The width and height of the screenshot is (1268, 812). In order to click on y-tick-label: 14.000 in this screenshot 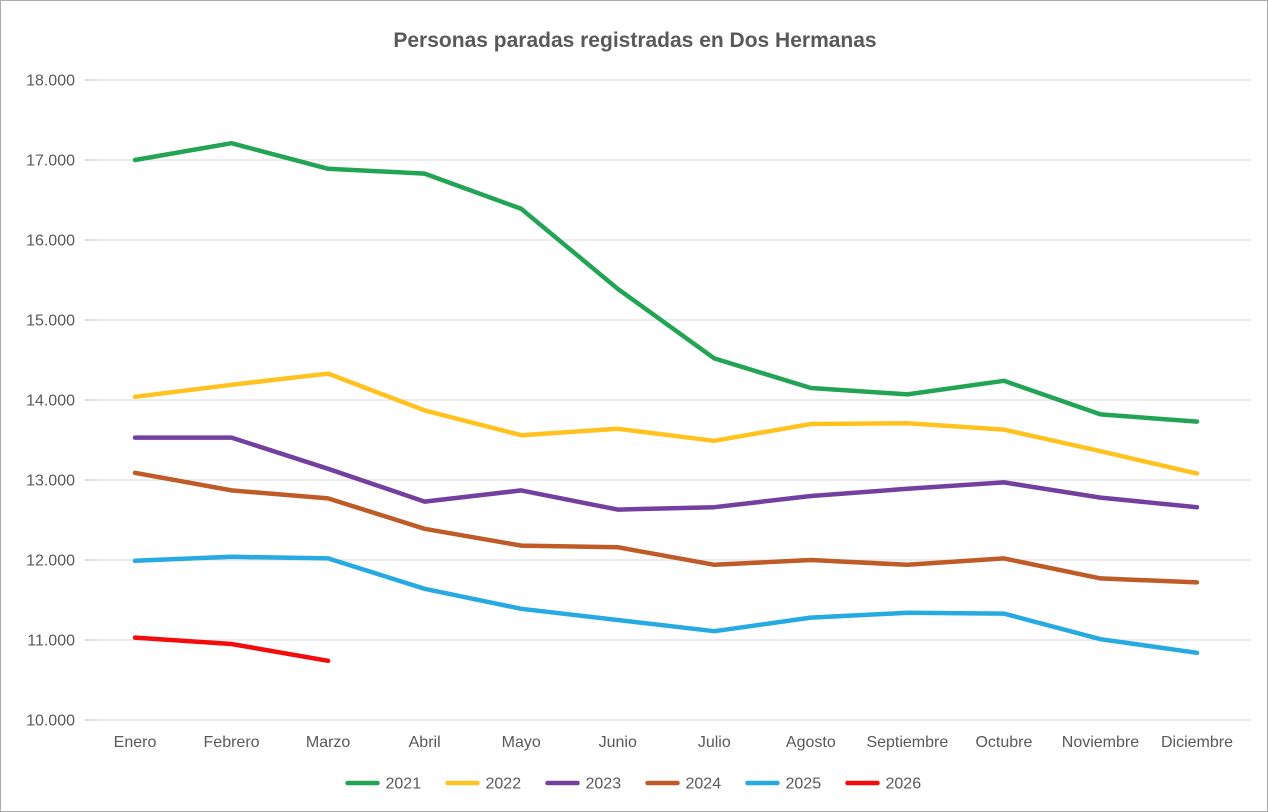, I will do `click(50, 401)`.